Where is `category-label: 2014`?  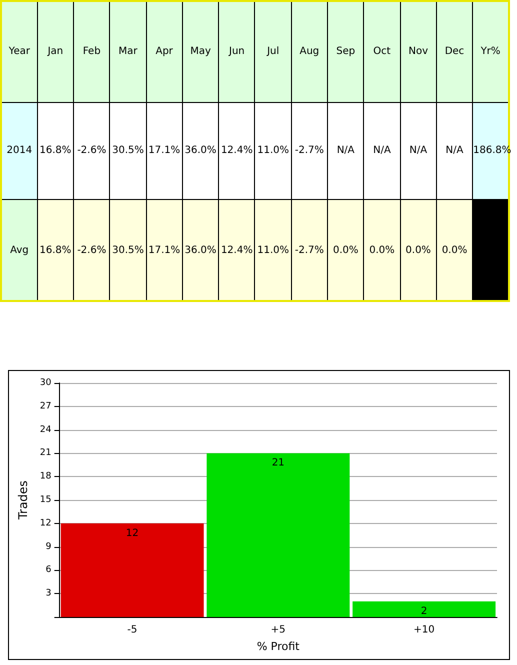 category-label: 2014 is located at coordinates (19, 150).